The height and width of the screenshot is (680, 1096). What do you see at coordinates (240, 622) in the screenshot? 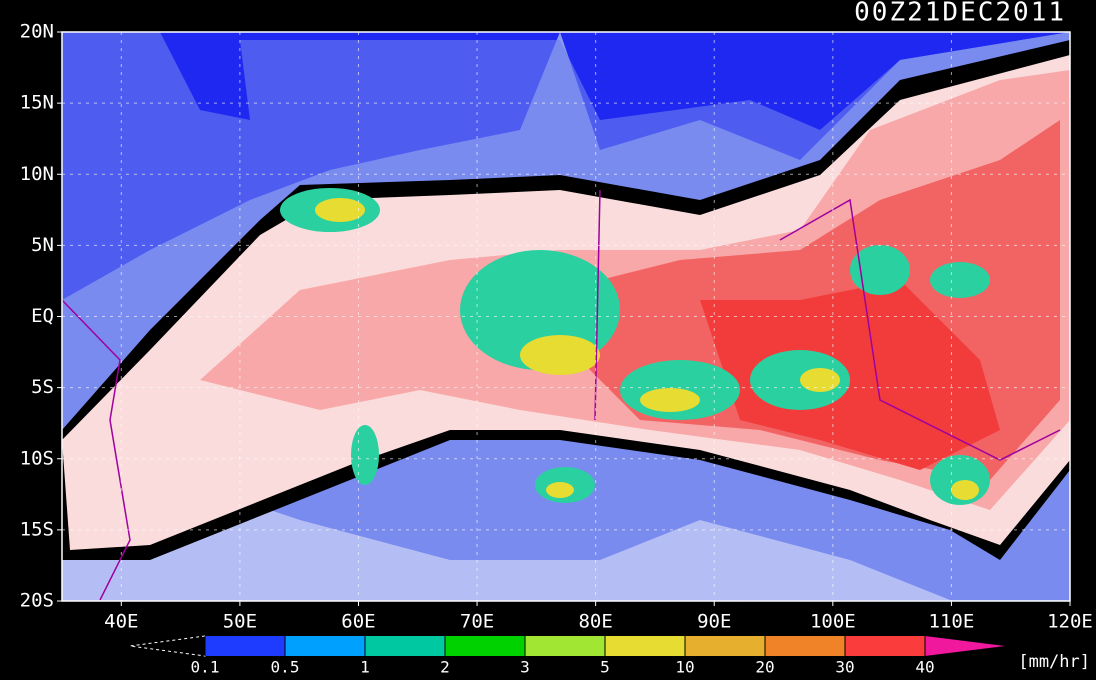
I see `lon-label: 50E` at bounding box center [240, 622].